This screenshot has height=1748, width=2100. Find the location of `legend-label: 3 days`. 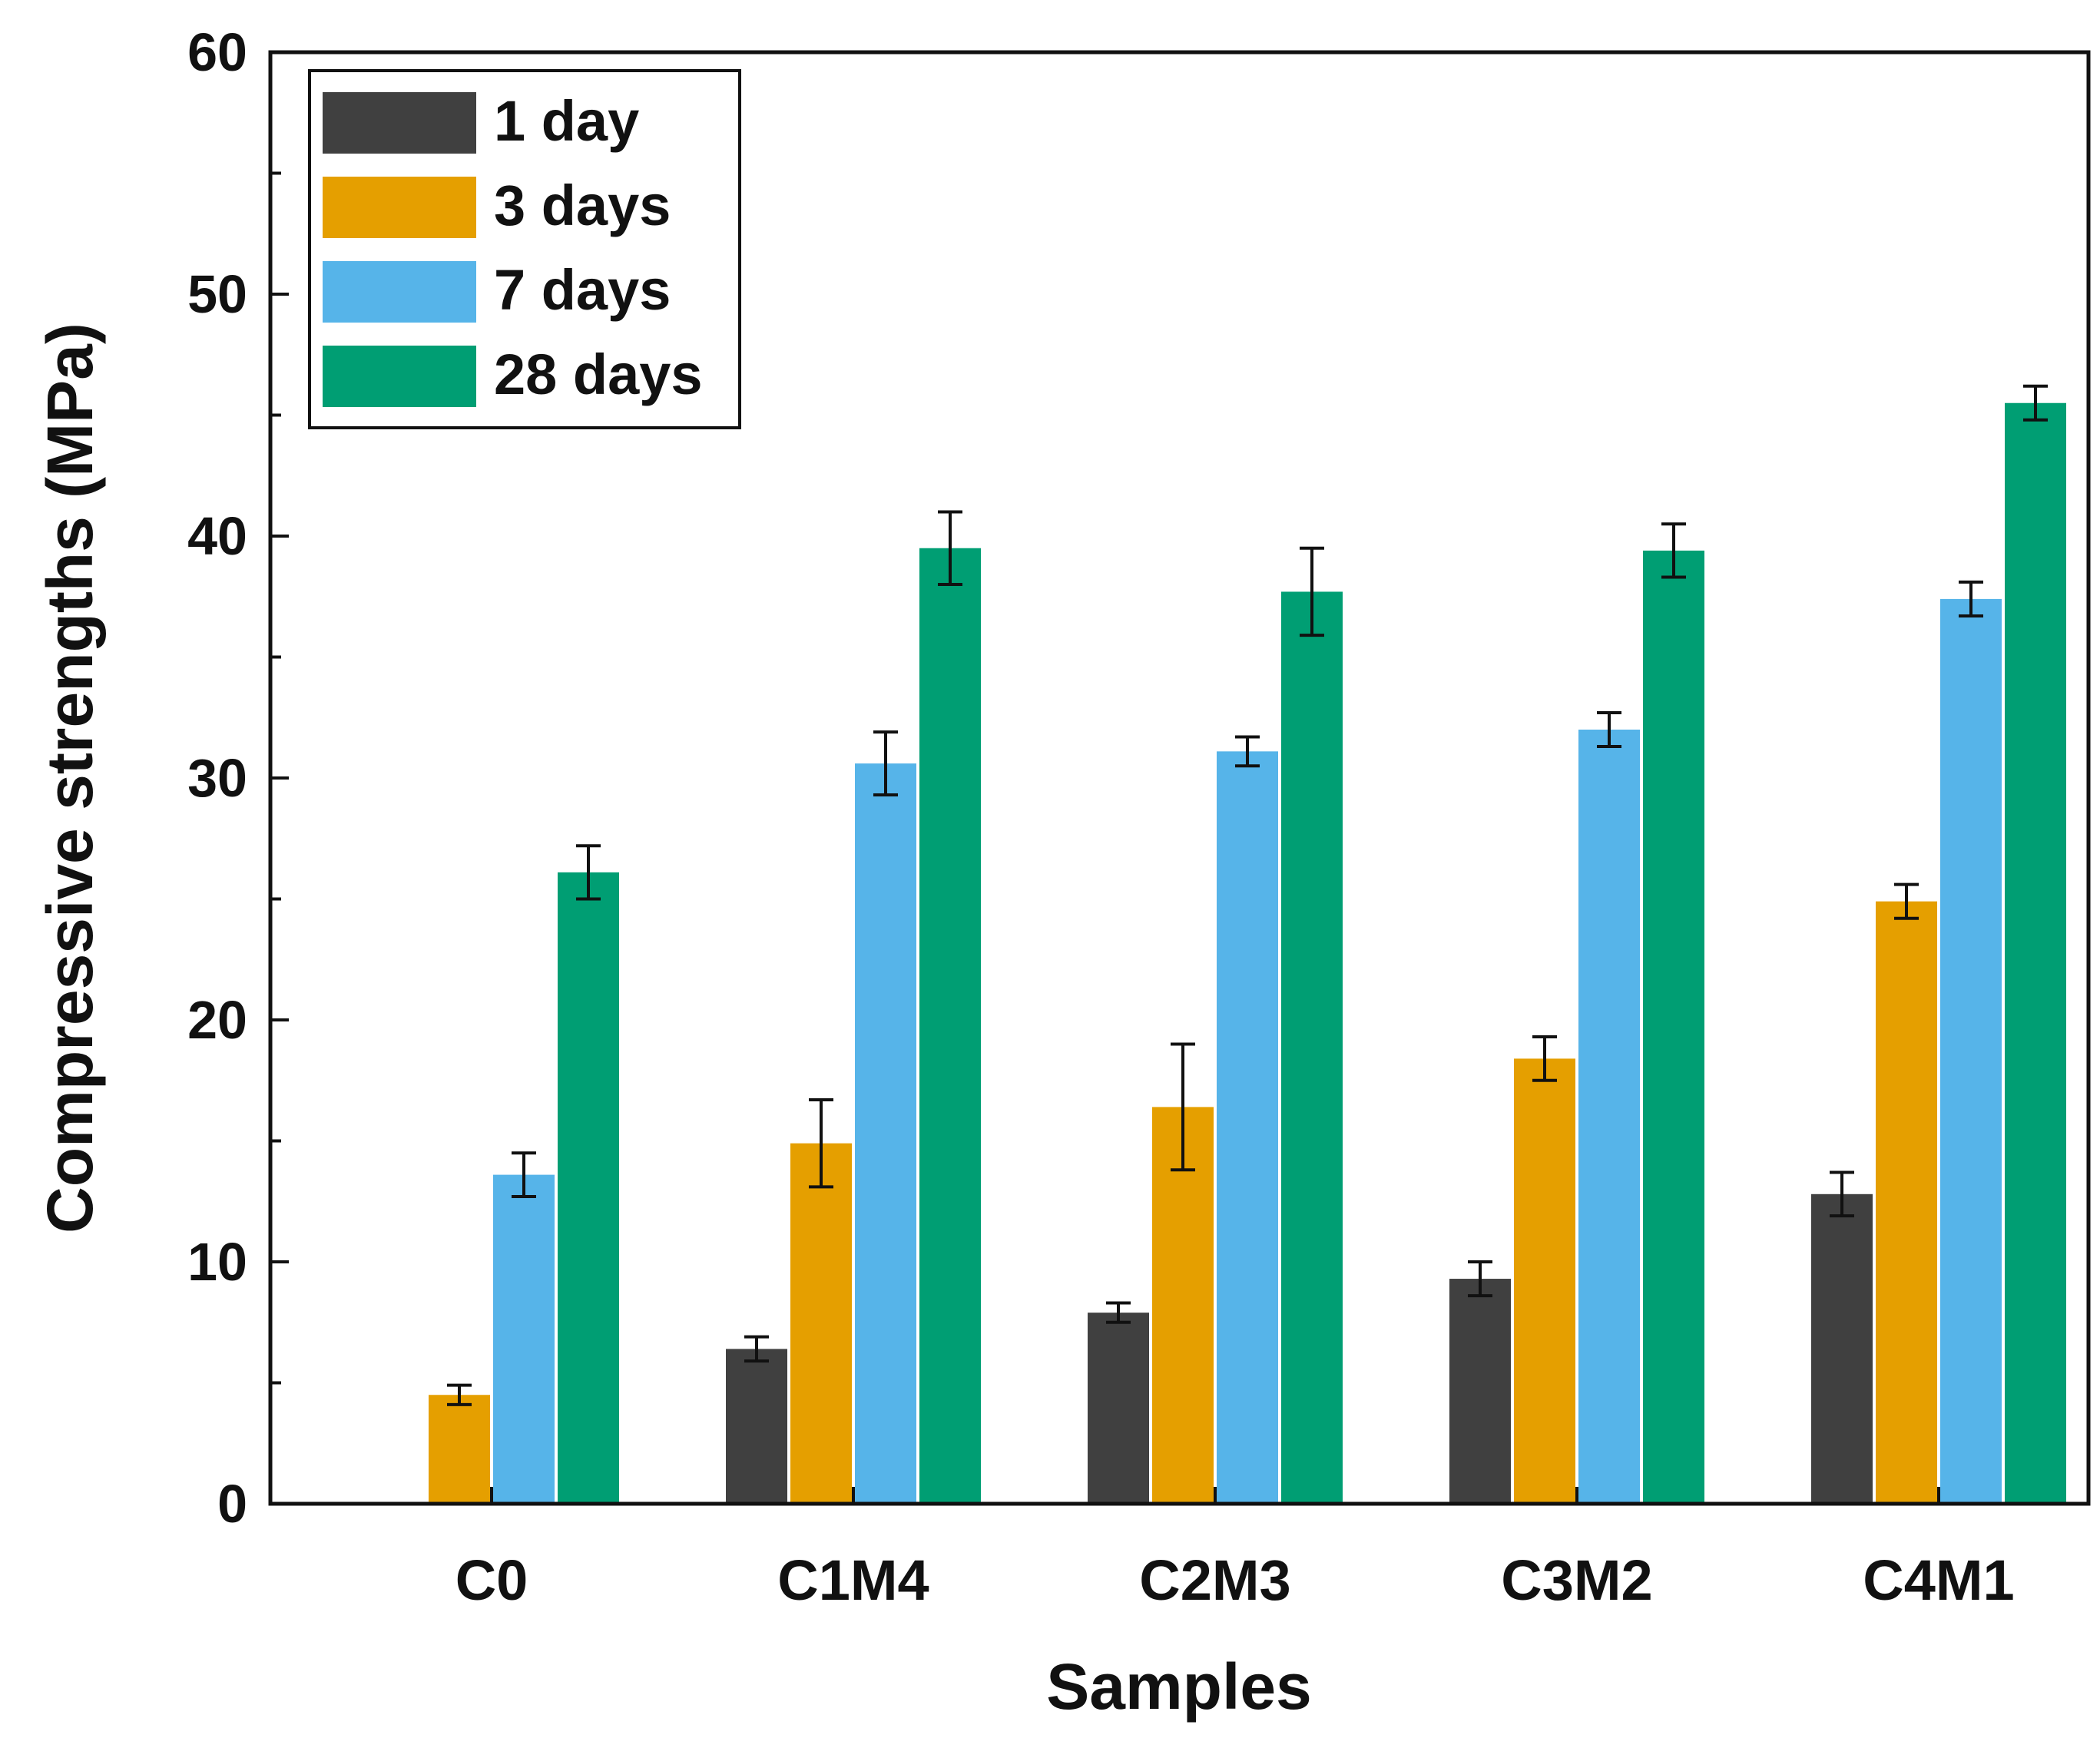

legend-label: 3 days is located at coordinates (582, 205).